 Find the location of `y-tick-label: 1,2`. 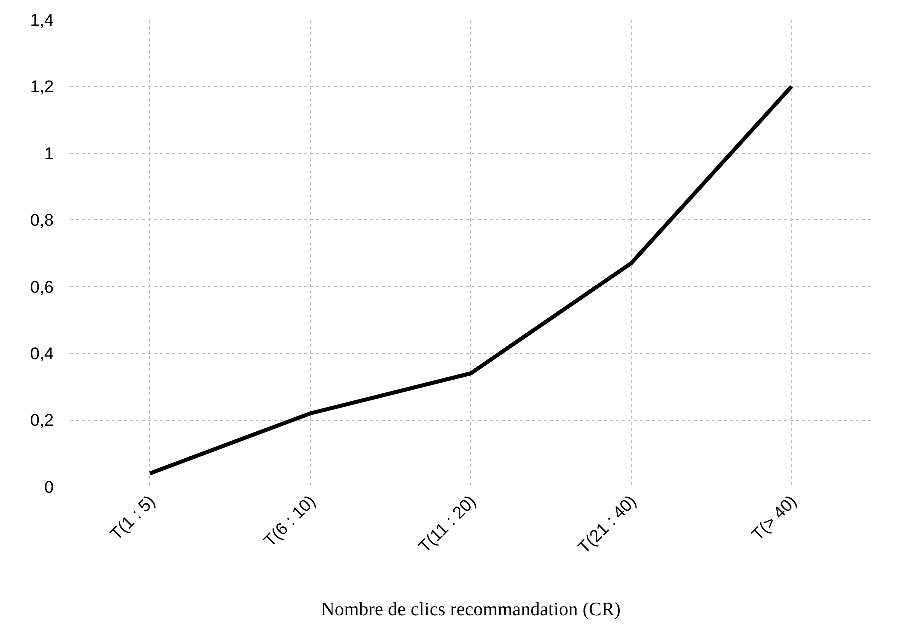

y-tick-label: 1,2 is located at coordinates (42, 87).